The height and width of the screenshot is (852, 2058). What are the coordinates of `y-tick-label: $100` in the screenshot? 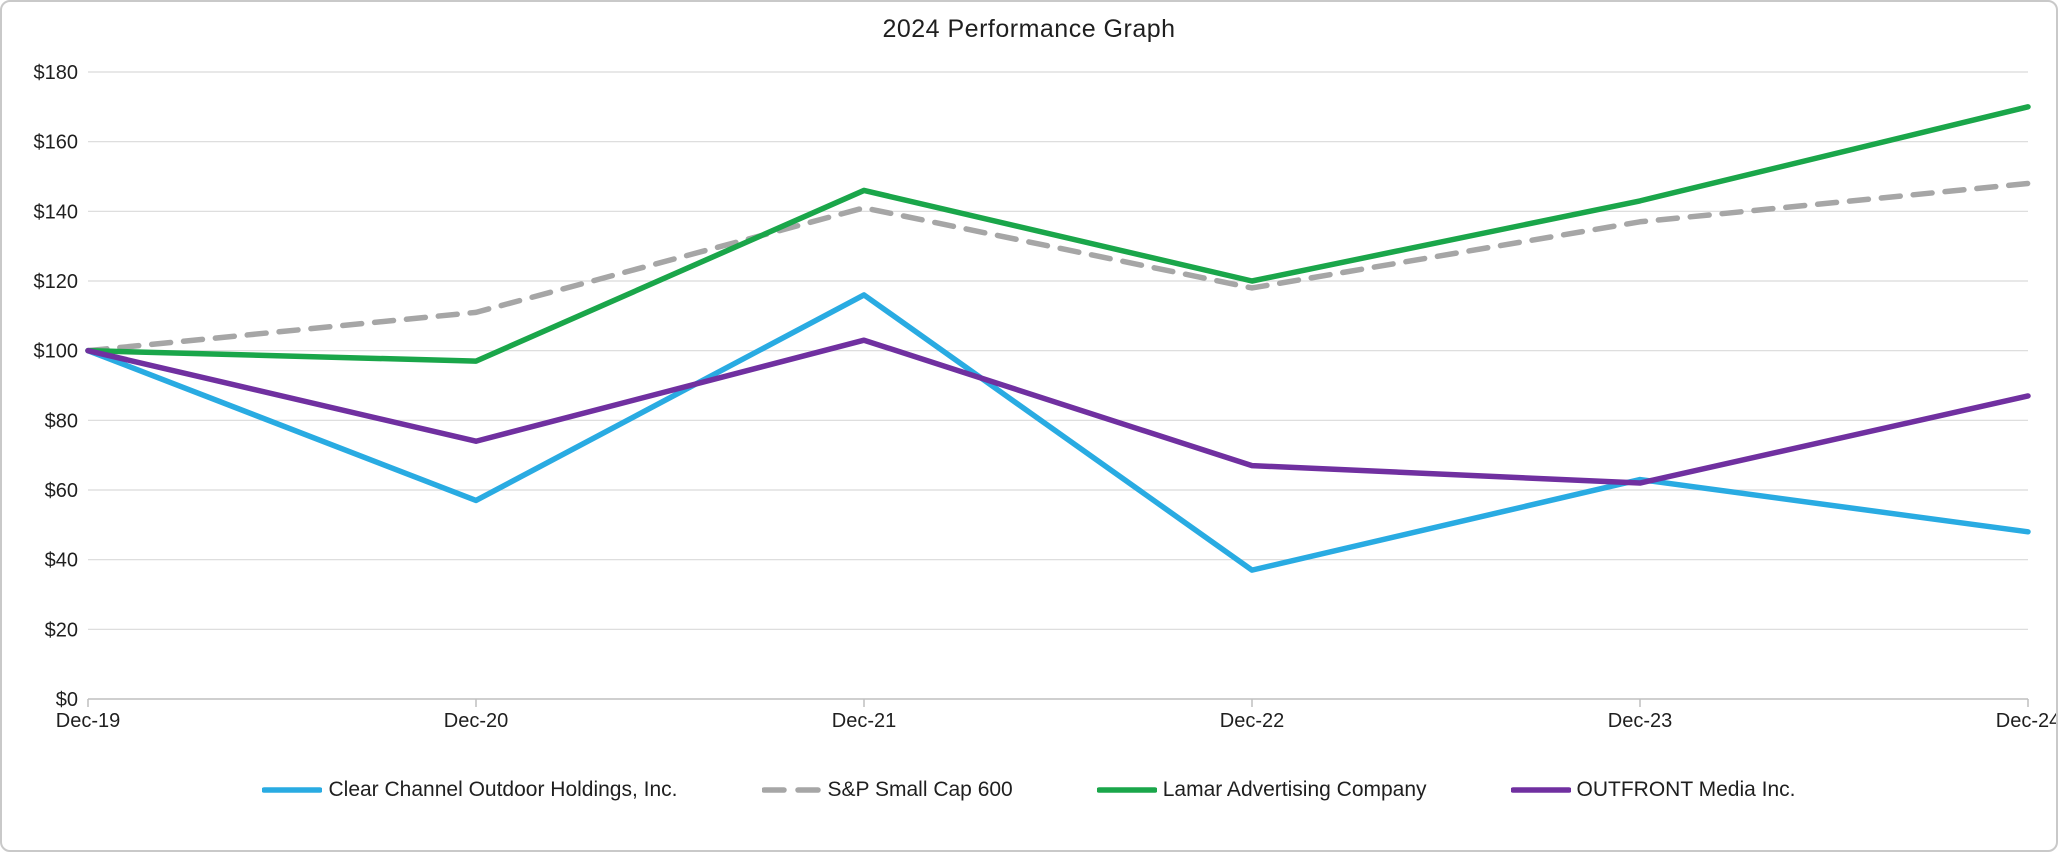 It's located at (56, 352).